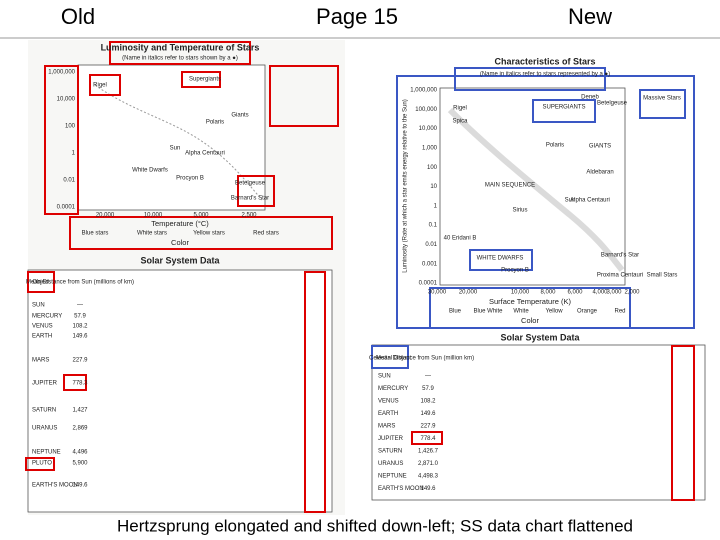  Describe the element at coordinates (521, 312) in the screenshot. I see `color-label: White` at that location.